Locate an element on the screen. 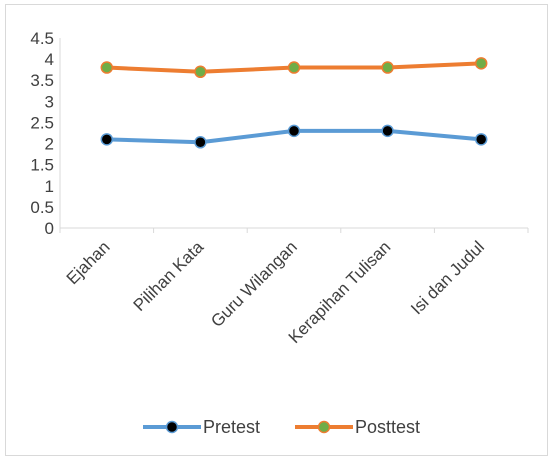 The image size is (555, 462). y-tick-label: 0 is located at coordinates (49, 228).